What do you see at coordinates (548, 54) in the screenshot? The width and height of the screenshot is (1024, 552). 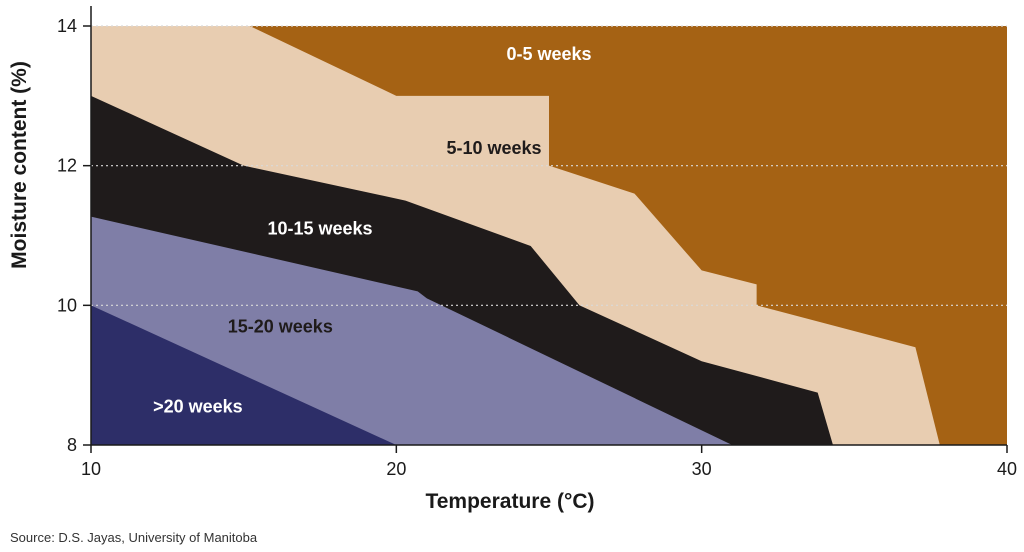 I see `zone-label-0-5-weeks: 0-5 weeks` at bounding box center [548, 54].